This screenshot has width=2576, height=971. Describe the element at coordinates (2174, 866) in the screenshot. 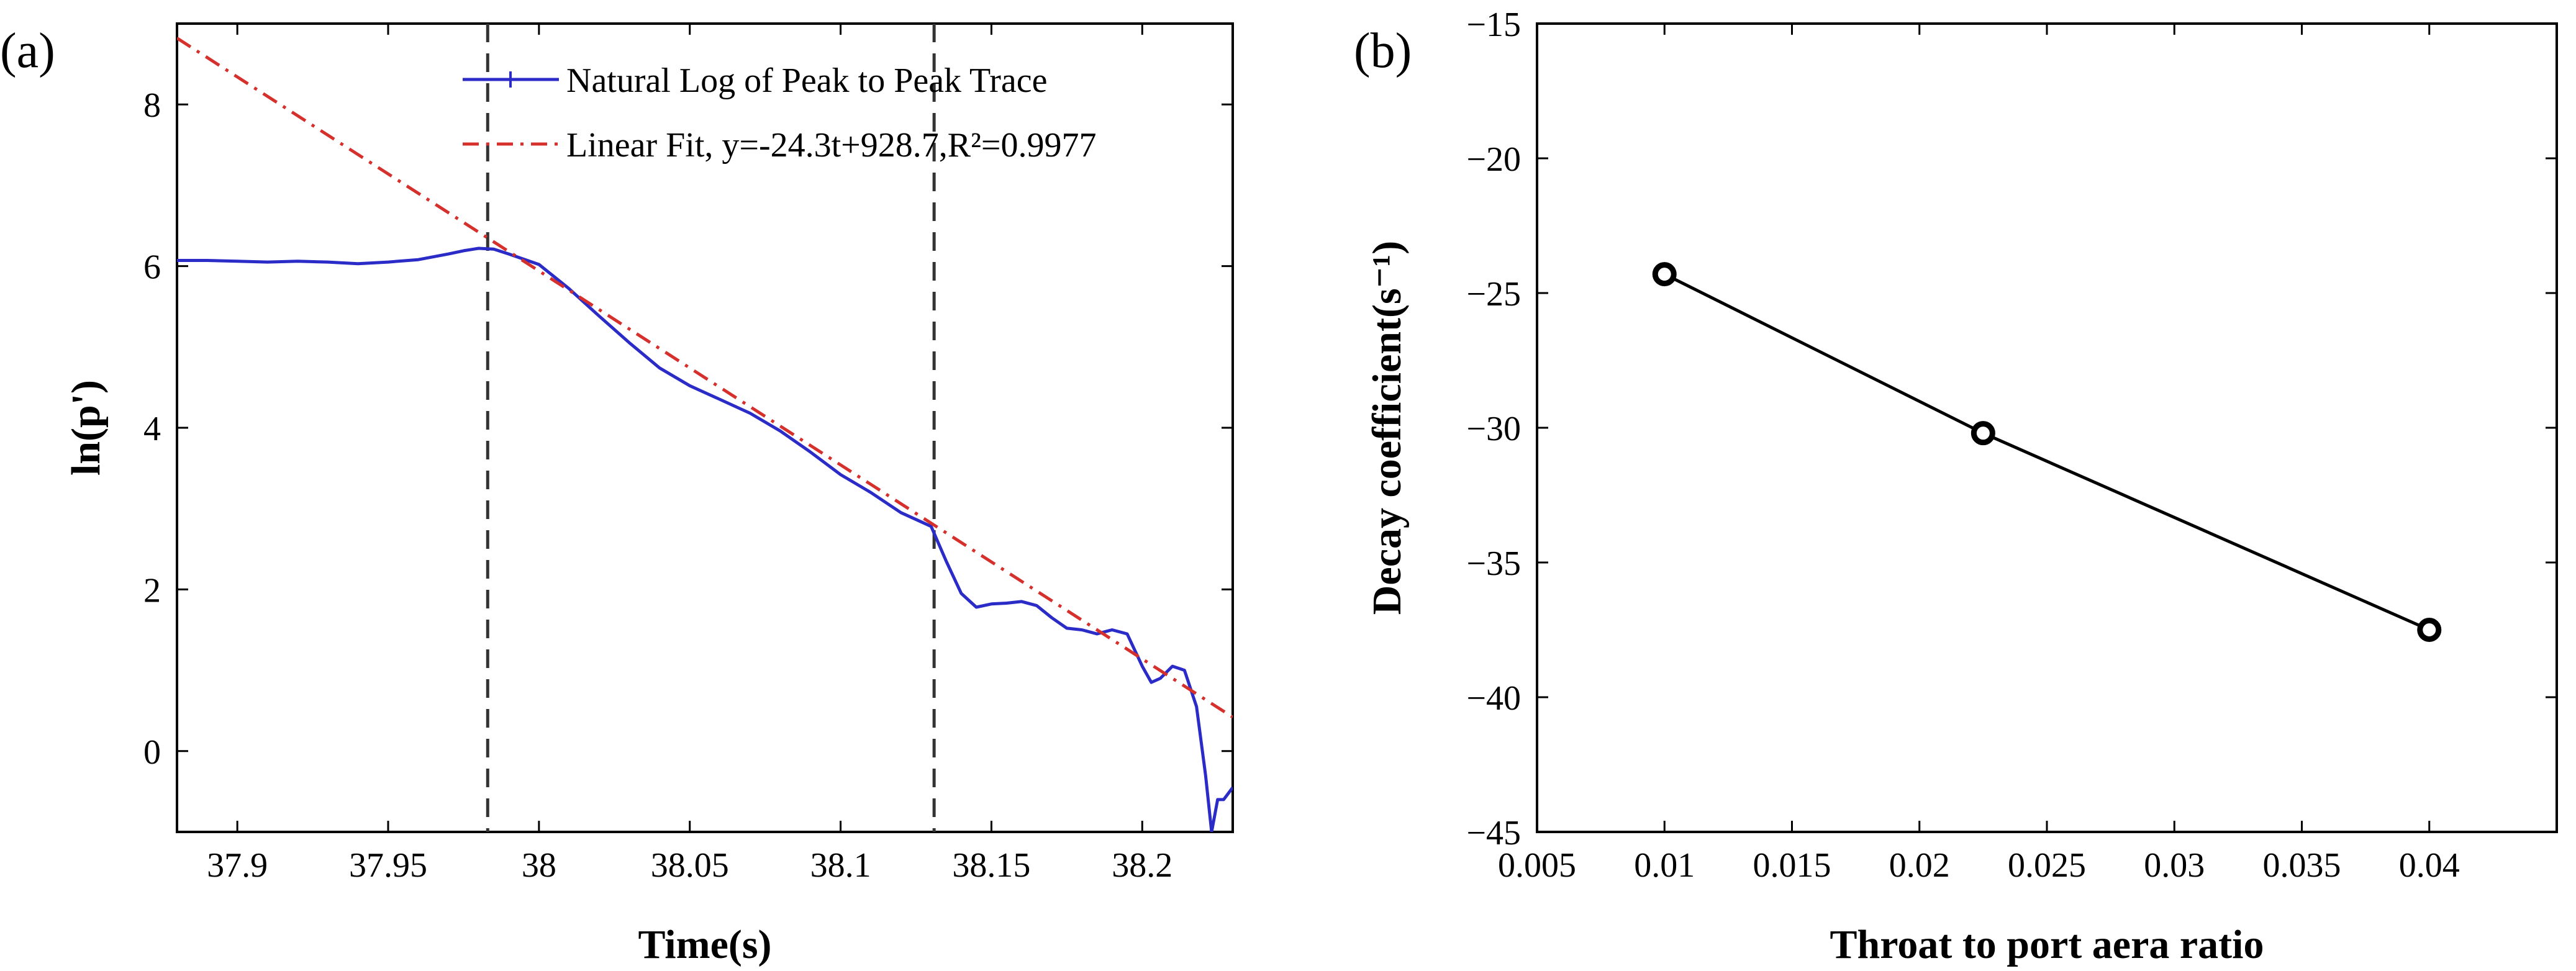

I see `panel-b-x-tick-label: 0.03` at that location.